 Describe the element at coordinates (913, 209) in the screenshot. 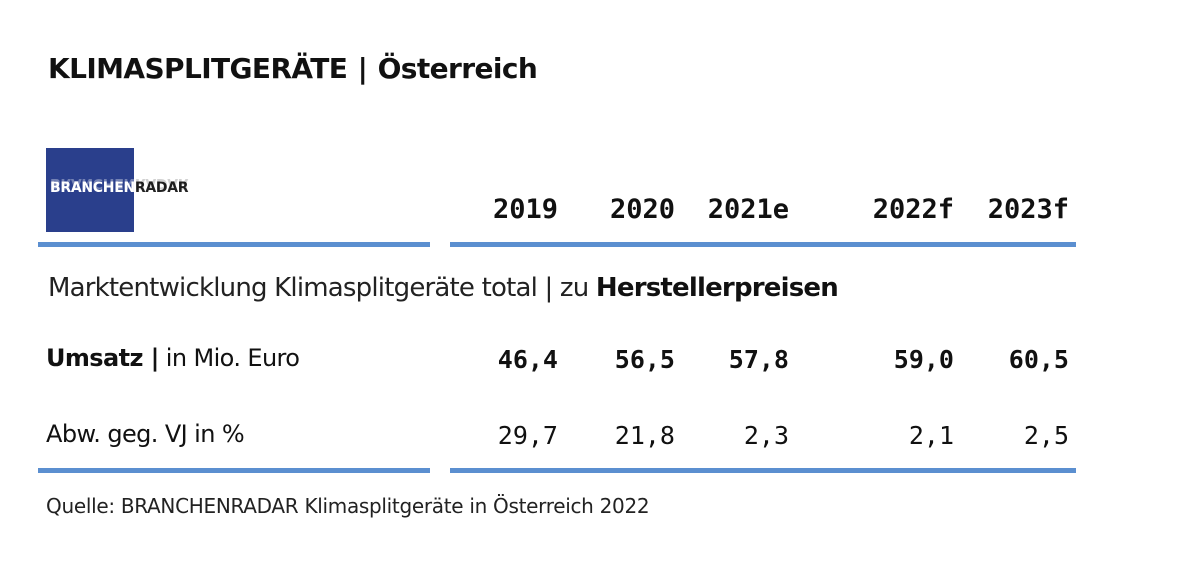

I see `column-header-2022f: 2022f` at that location.